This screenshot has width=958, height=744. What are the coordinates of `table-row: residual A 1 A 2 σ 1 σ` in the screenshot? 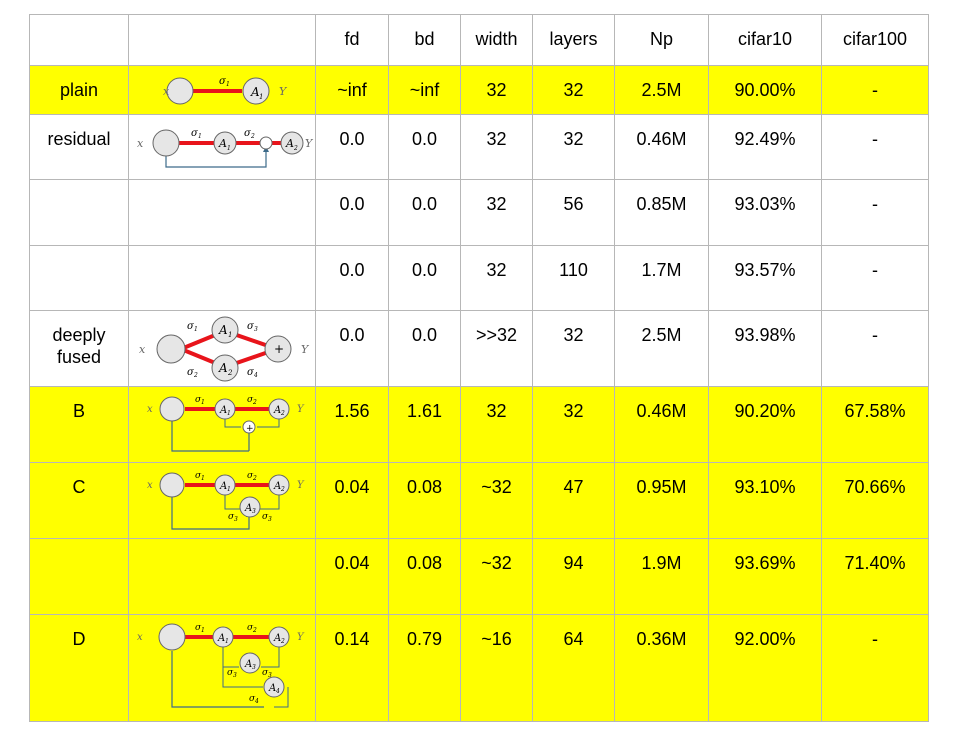 It's located at (479, 147).